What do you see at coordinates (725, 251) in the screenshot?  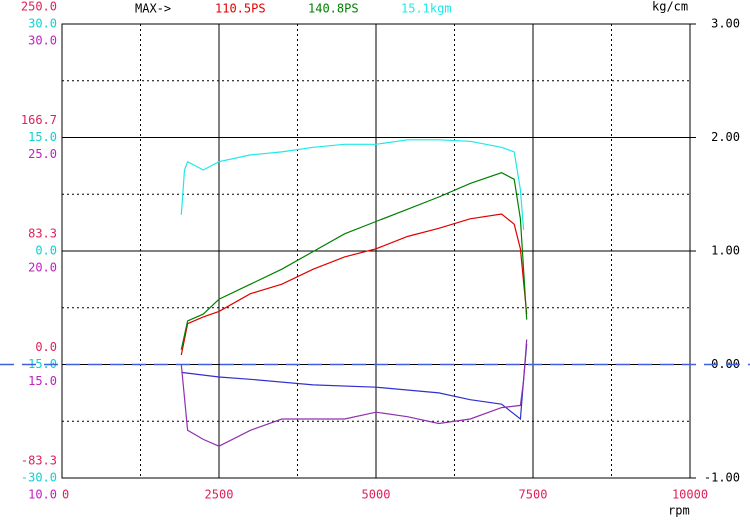 I see `y2-tick-label: 1.00` at bounding box center [725, 251].